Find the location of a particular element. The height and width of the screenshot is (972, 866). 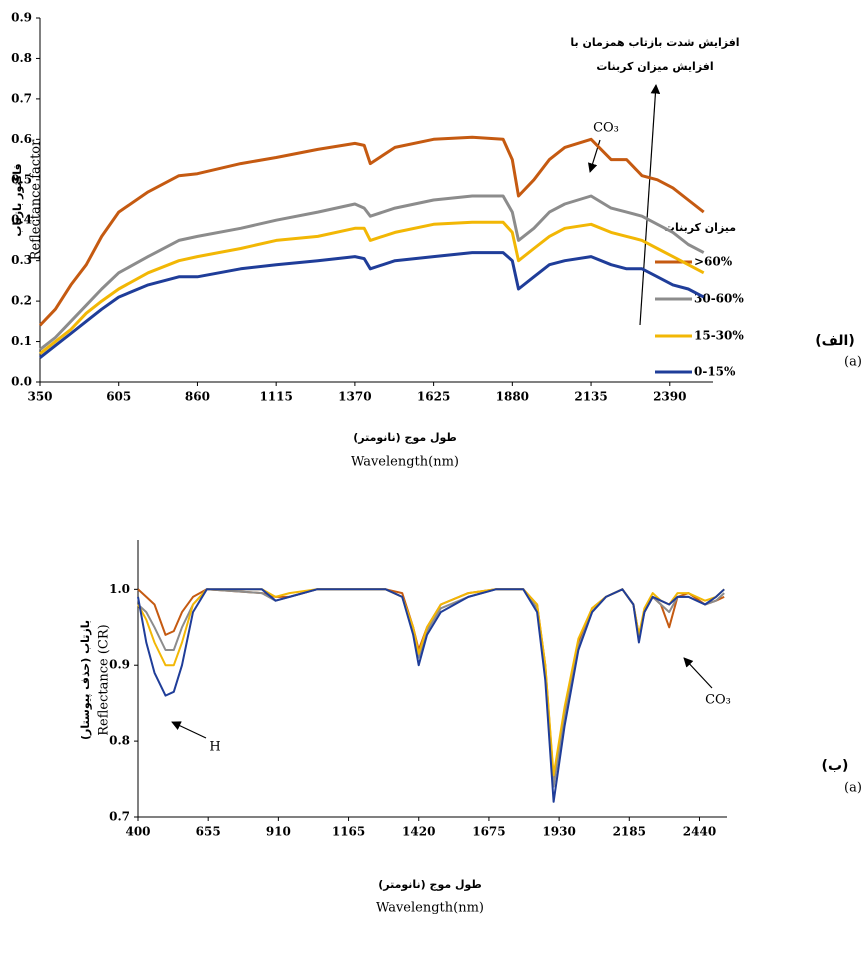

y-axis-title: بازتاب (حذف پیوستار) is located at coordinates (85, 680).